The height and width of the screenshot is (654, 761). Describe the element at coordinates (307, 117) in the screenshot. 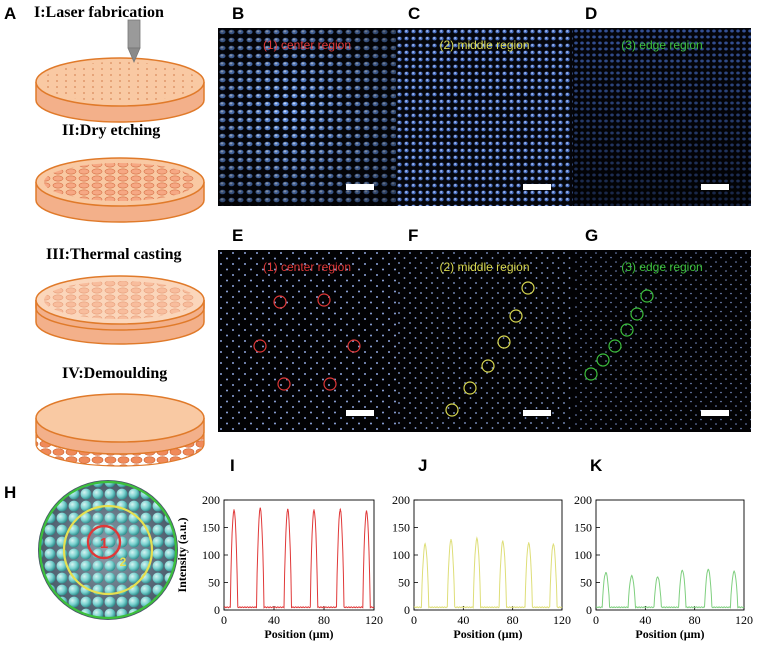

I see `micrograph-b-center: (1) center region` at that location.